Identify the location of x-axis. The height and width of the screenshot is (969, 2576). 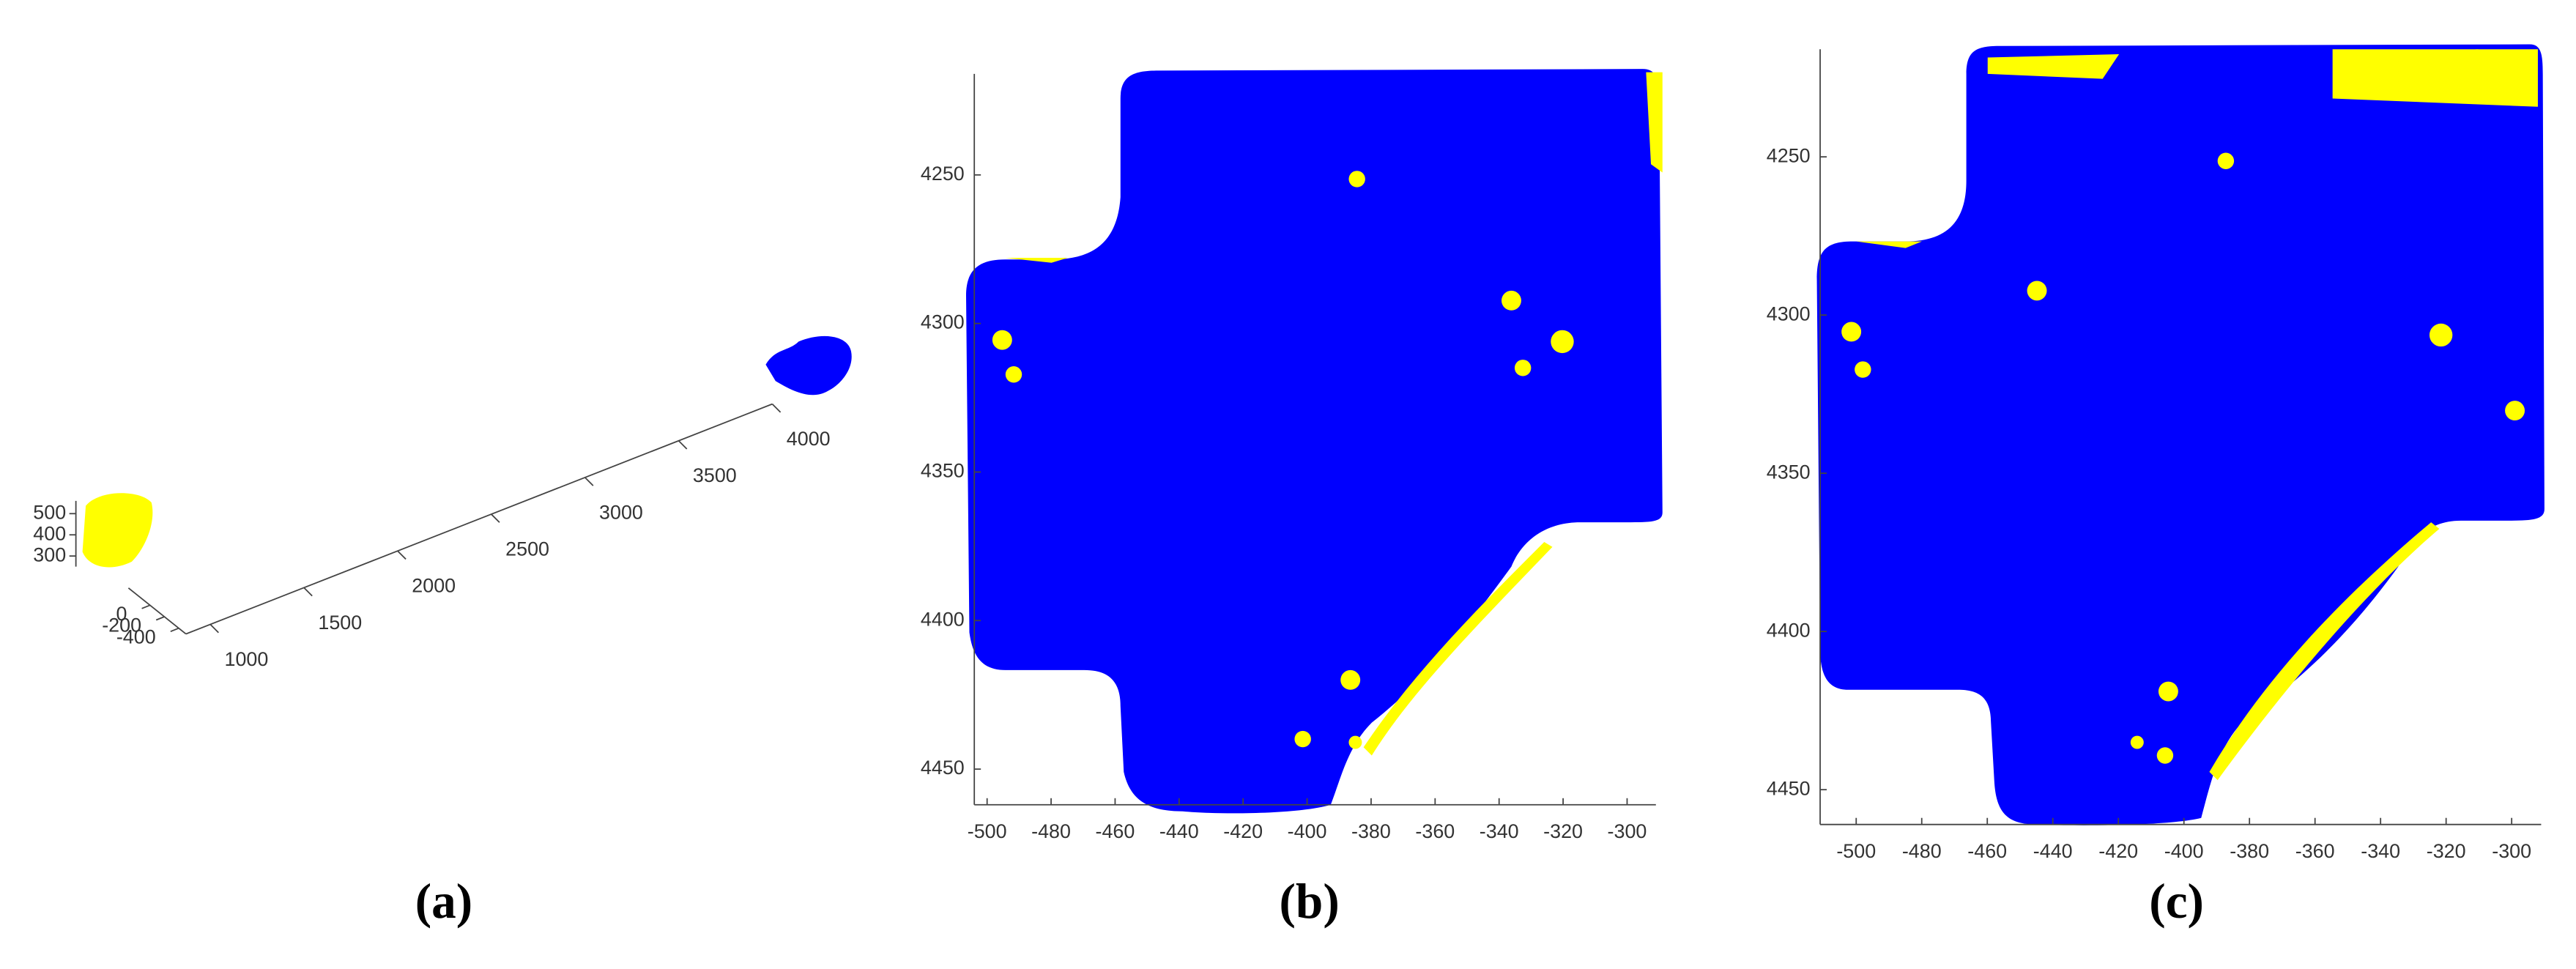
(479, 519).